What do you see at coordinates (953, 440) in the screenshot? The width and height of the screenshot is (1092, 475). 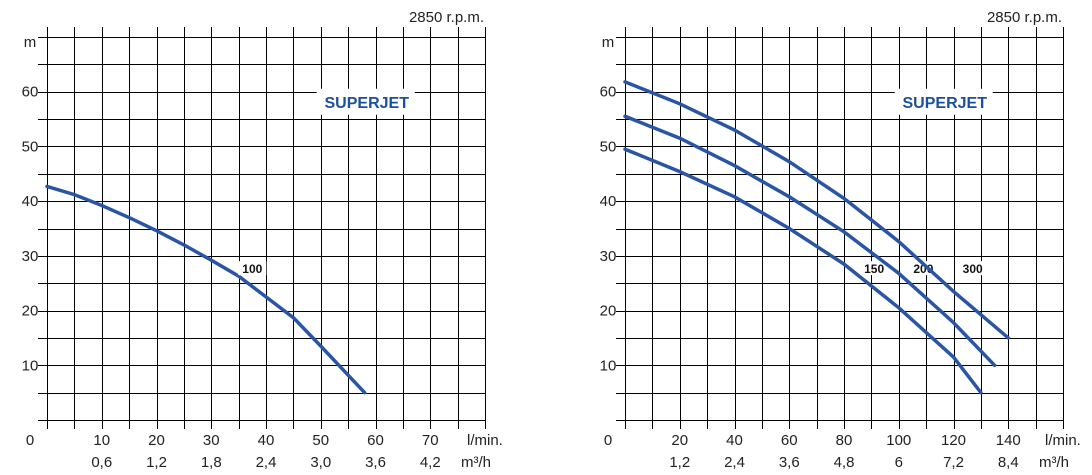 I see `x-tick-label: 120` at bounding box center [953, 440].